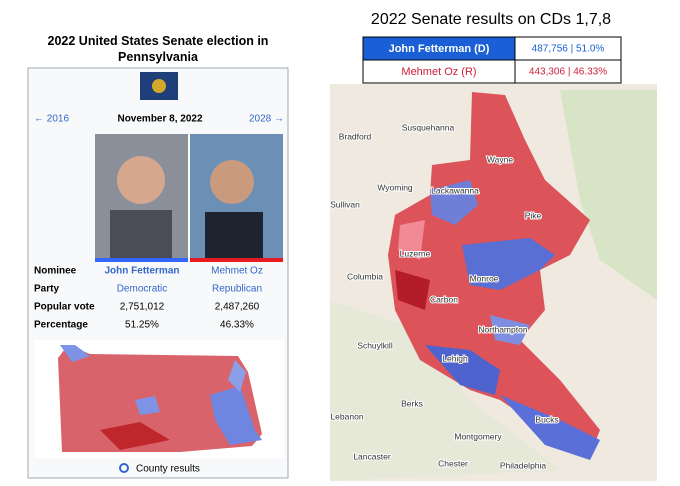 The width and height of the screenshot is (680, 486). Describe the element at coordinates (236, 260) in the screenshot. I see `rep-bar` at that location.